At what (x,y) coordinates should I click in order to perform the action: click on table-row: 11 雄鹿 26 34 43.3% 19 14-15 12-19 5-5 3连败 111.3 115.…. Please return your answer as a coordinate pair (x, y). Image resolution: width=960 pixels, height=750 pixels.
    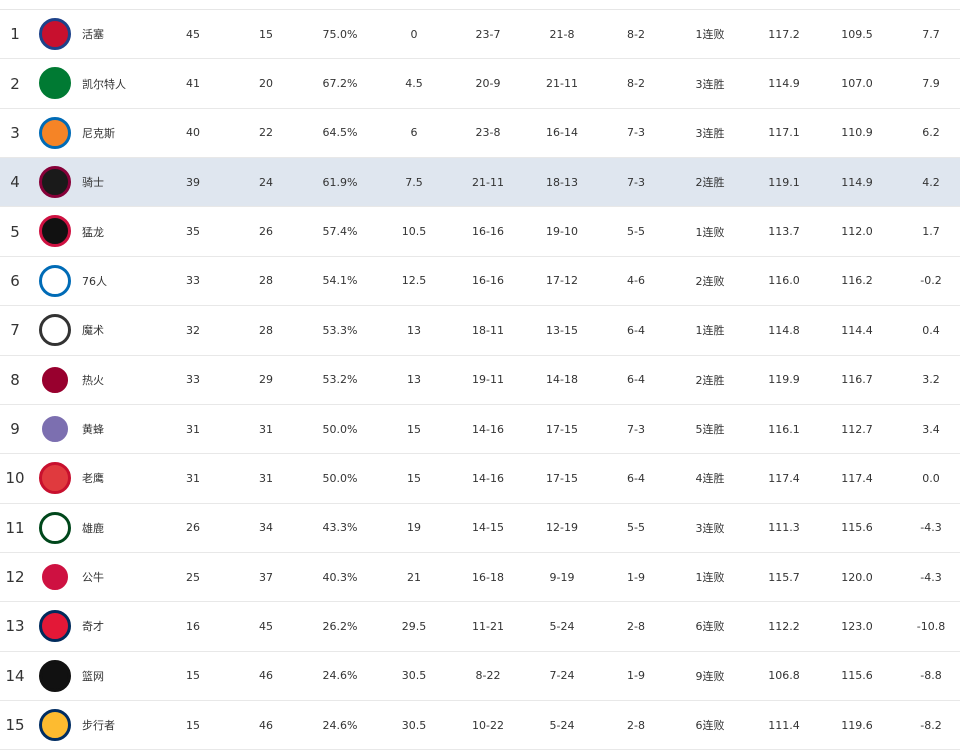
    Looking at the image, I should click on (480, 528).